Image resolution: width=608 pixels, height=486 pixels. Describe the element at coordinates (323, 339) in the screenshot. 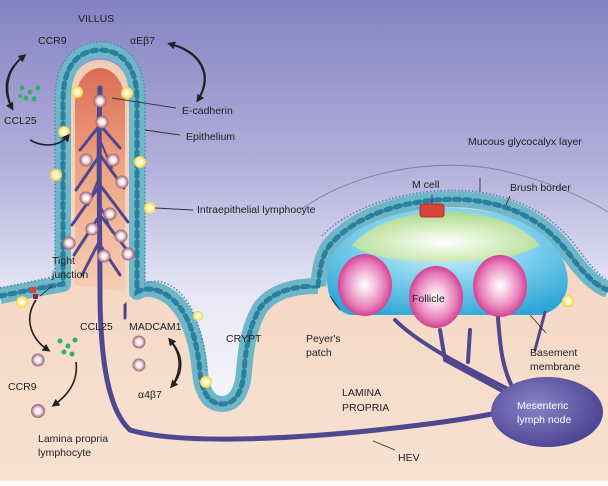

I see `label-peyers-patch-1: Peyer's` at that location.